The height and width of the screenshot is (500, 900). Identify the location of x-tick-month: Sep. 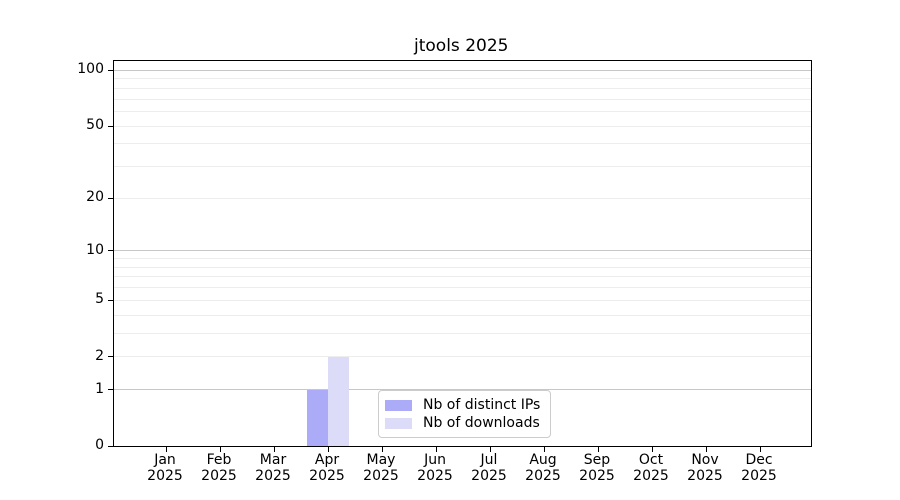
(597, 460).